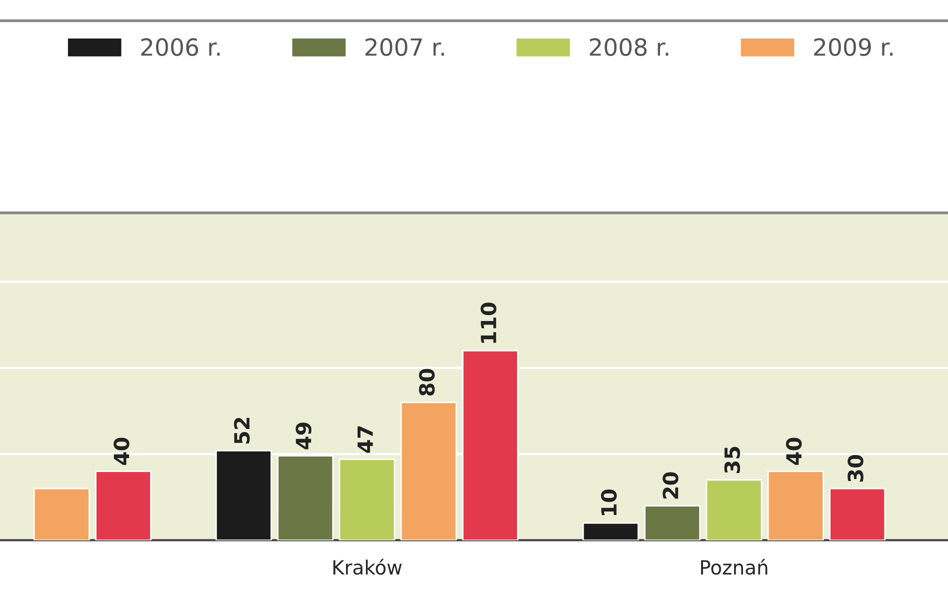  I want to click on x-tick-label: Poznań, so click(734, 566).